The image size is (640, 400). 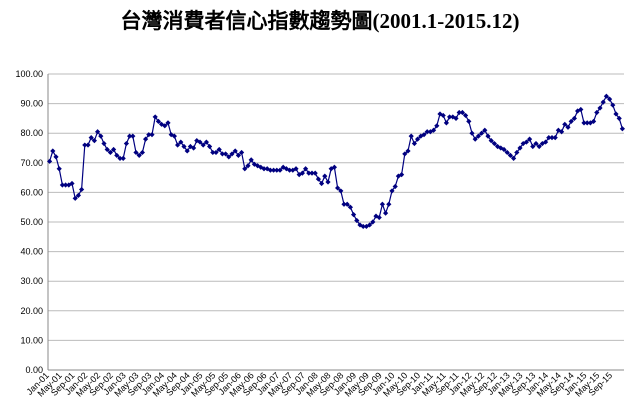 I want to click on y-tick-label: 40.00, so click(x=31, y=252).